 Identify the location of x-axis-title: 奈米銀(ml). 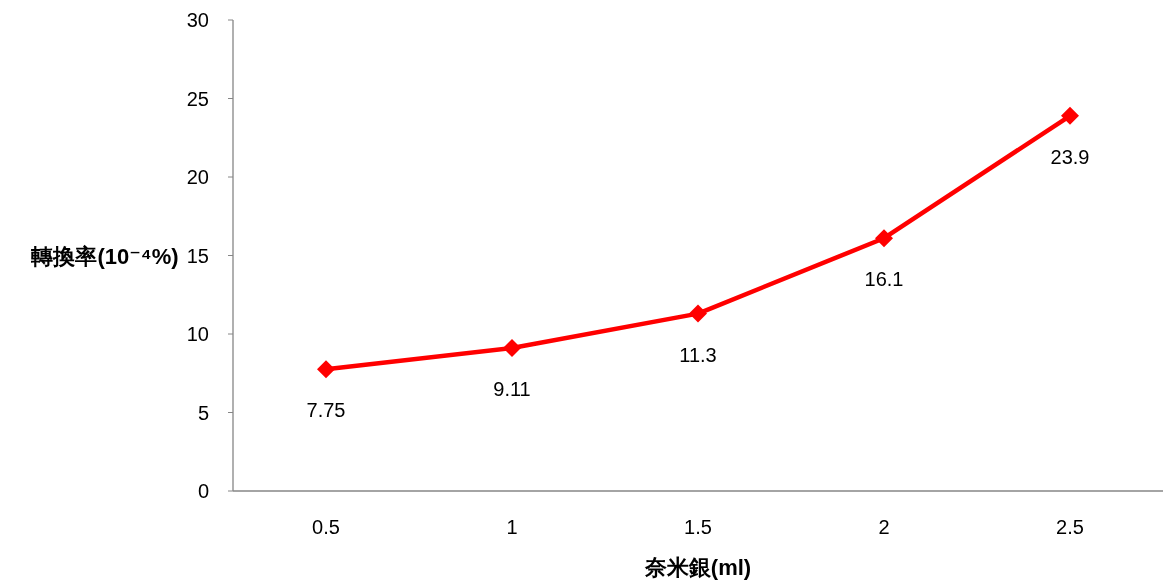
(697, 567).